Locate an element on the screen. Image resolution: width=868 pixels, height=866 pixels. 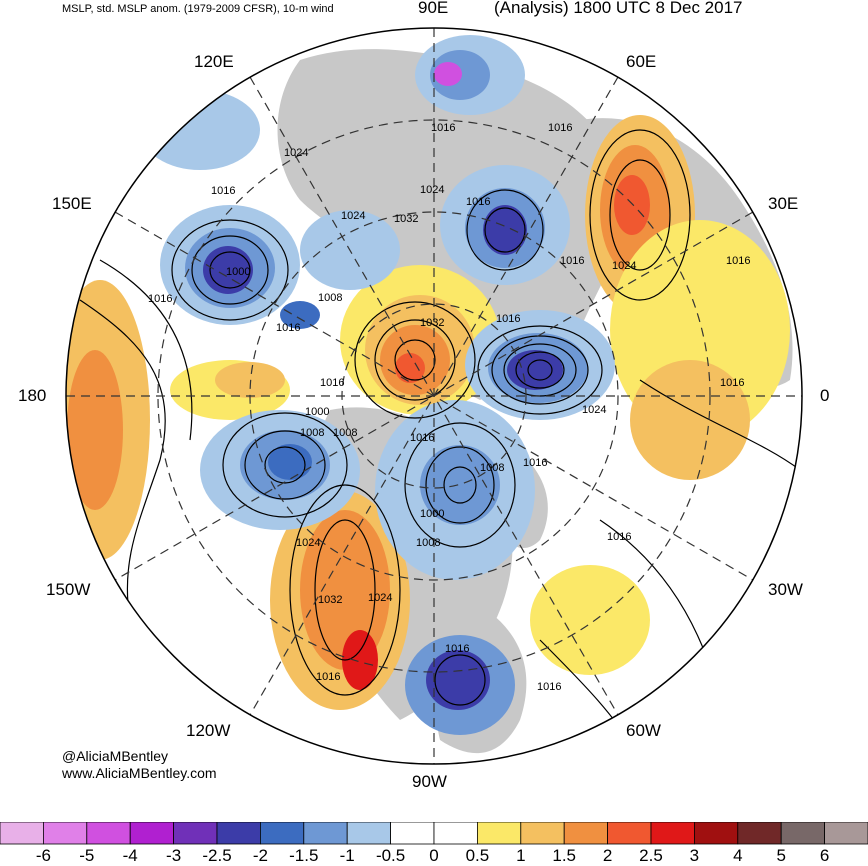
colorbar-tick-label: -4 is located at coordinates (130, 855).